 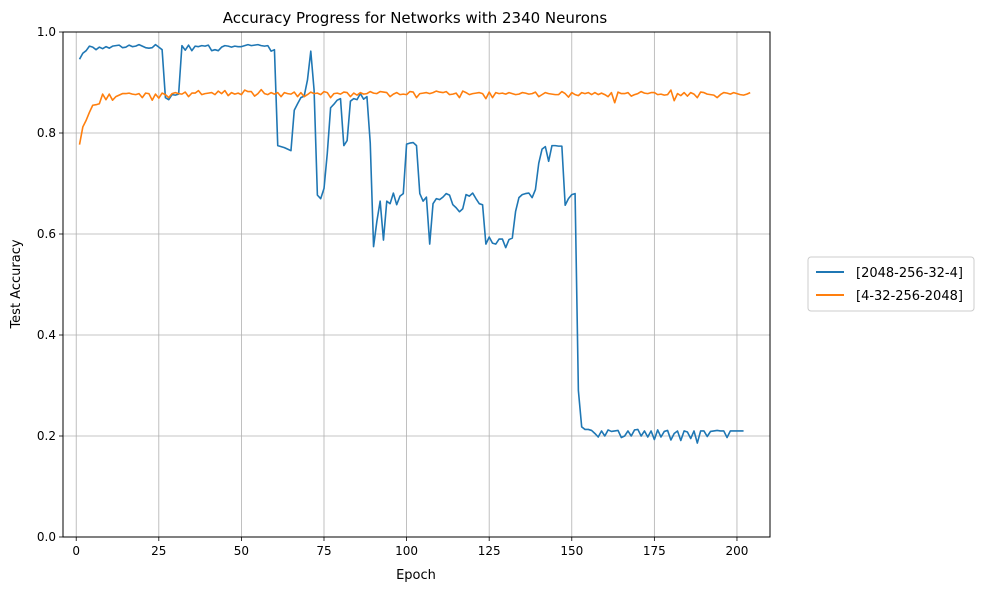 I want to click on x-tick-label: 175, so click(x=654, y=551).